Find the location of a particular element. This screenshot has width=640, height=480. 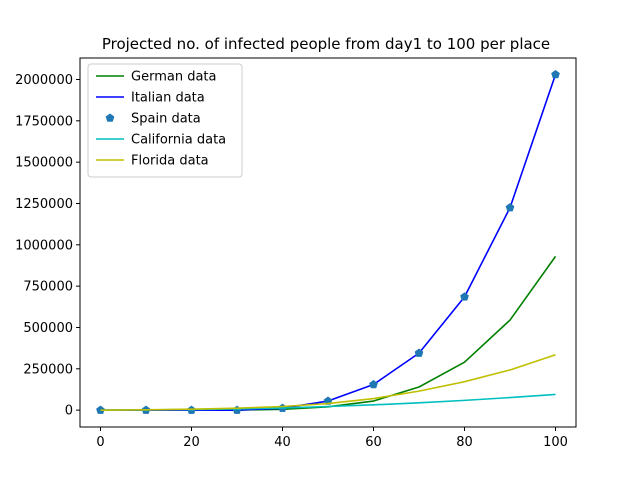

y-tick-label: 2000000 is located at coordinates (44, 80).